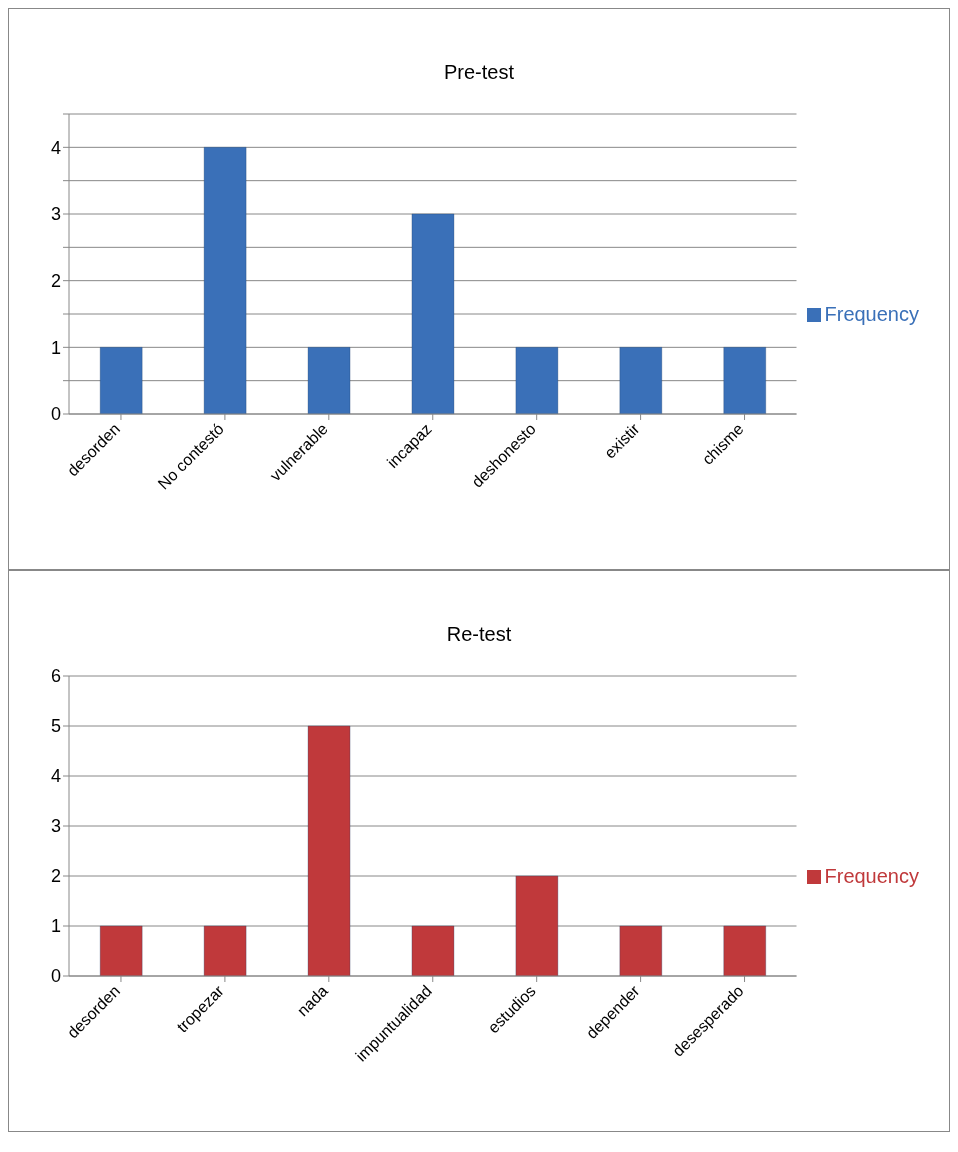  What do you see at coordinates (55, 726) in the screenshot?
I see `y-tick-label: 5` at bounding box center [55, 726].